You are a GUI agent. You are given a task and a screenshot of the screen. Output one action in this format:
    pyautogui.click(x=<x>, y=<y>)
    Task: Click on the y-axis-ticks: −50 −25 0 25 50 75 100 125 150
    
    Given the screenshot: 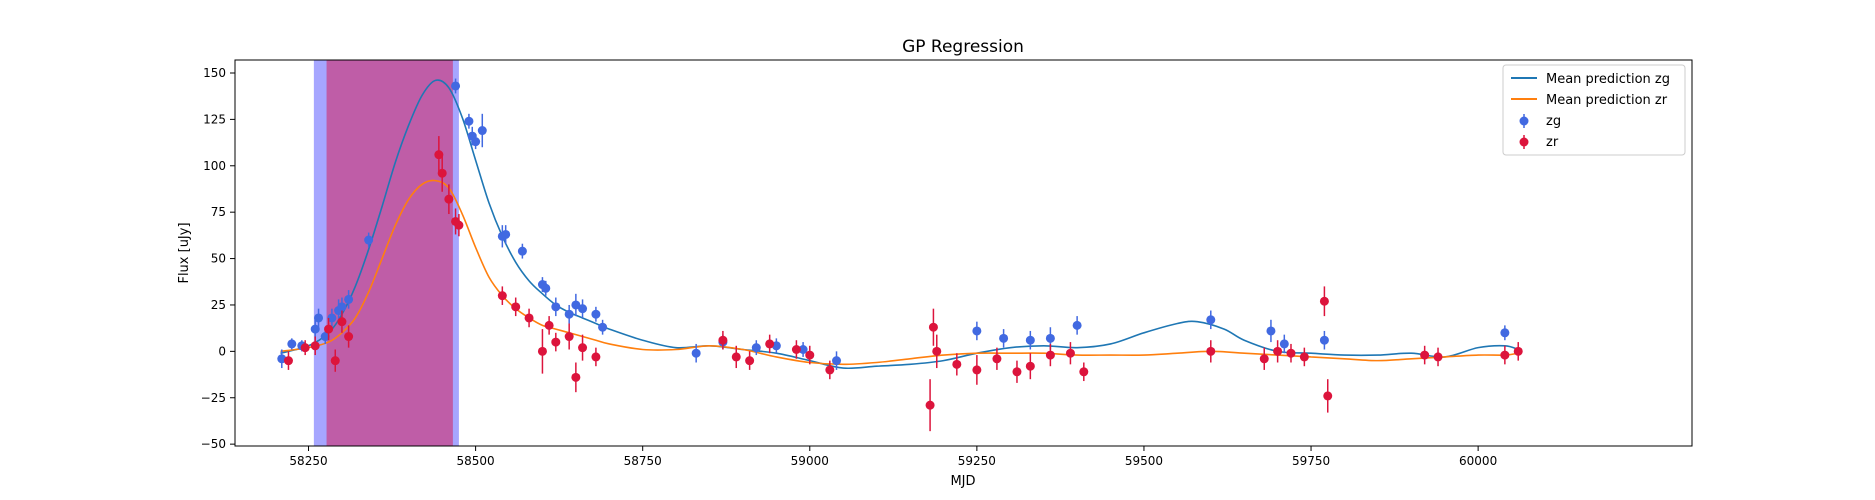 What is the action you would take?
    pyautogui.click(x=218, y=258)
    